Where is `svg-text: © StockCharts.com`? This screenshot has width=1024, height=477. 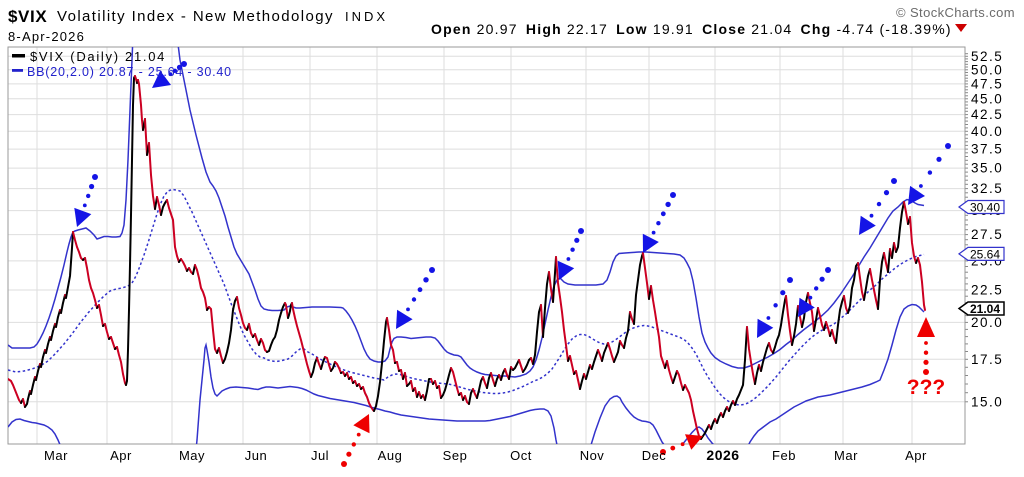 svg-text: © StockCharts.com is located at coordinates (955, 12).